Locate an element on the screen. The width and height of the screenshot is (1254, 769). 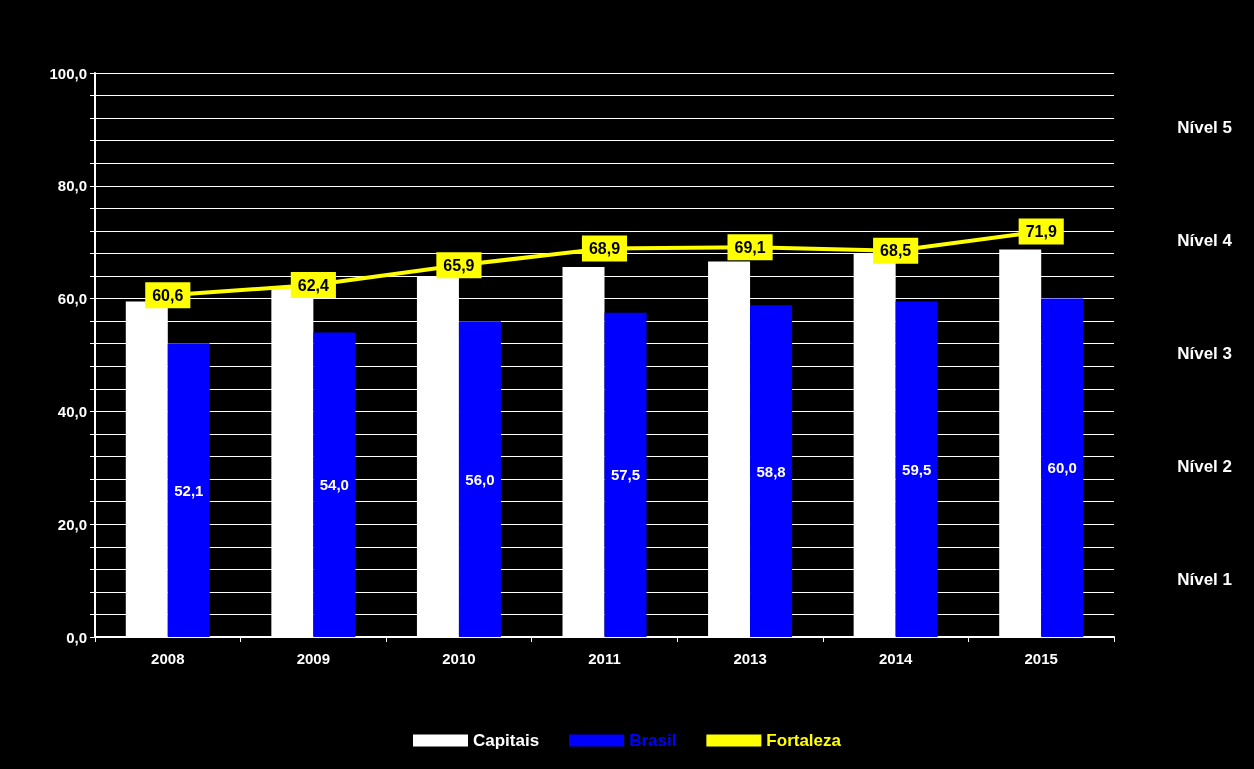
data-label: 58,8 is located at coordinates (771, 471).